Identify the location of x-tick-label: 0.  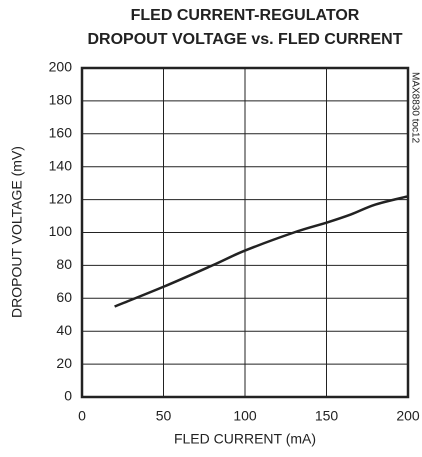
(82, 416).